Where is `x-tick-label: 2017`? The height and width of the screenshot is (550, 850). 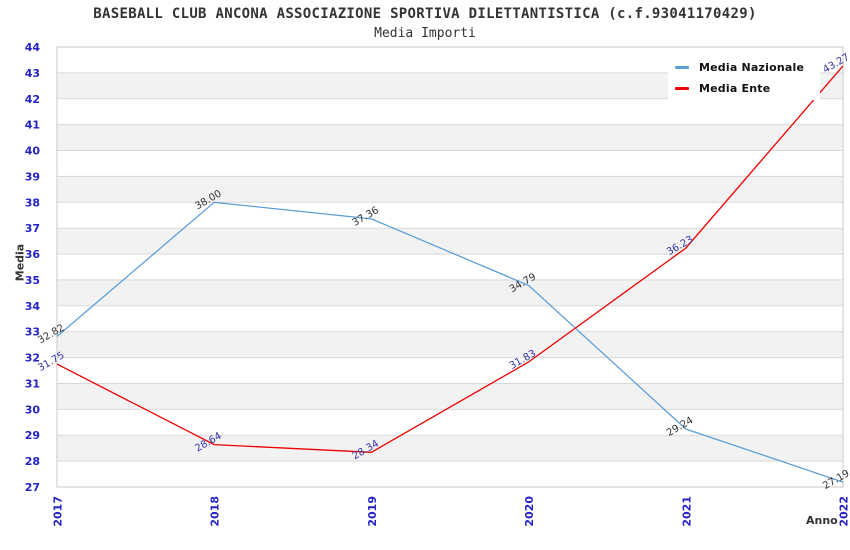
x-tick-label: 2017 is located at coordinates (58, 511).